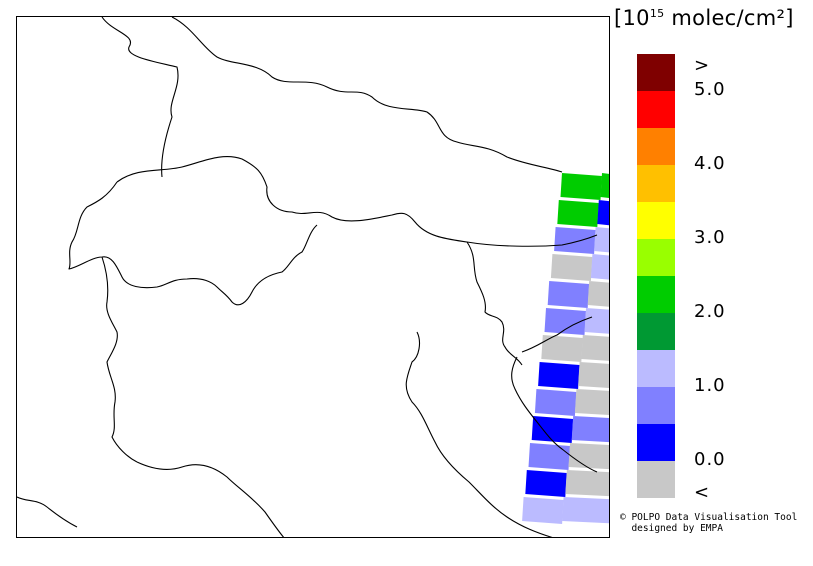 The image size is (813, 566). Describe the element at coordinates (210, 499) in the screenshot. I see `coastline-ligurian` at that location.